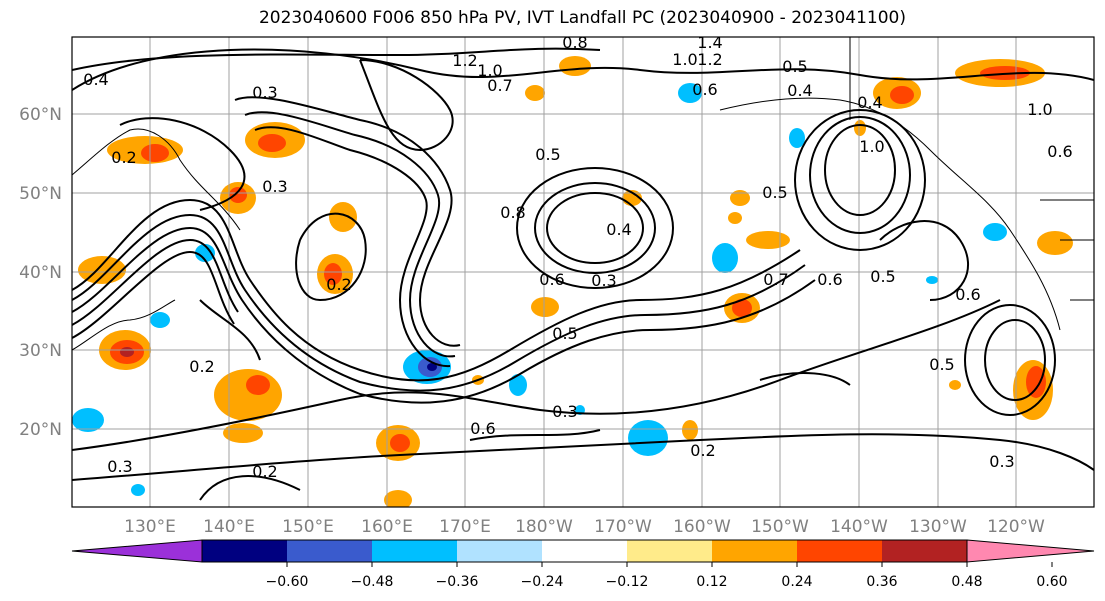 This screenshot has height=601, width=1105. What do you see at coordinates (1030, 551) in the screenshot?
I see `colorbar-extend-high` at bounding box center [1030, 551].